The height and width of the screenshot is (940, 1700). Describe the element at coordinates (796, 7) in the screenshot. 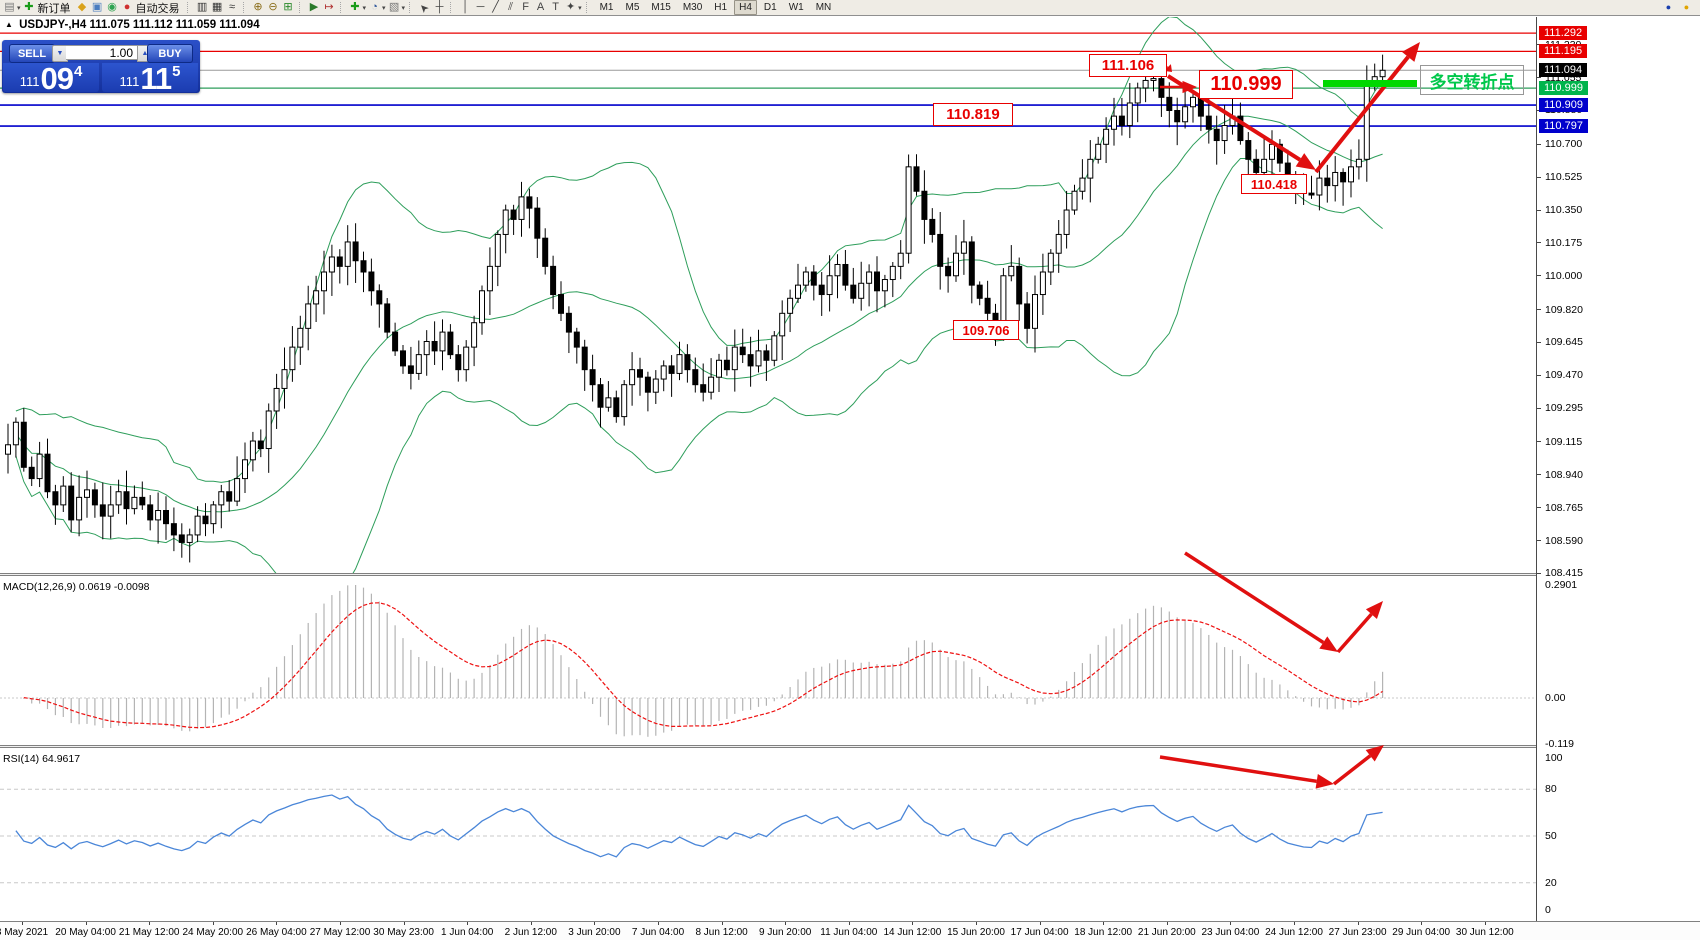

I see `timeframe-w1-button: W1` at that location.